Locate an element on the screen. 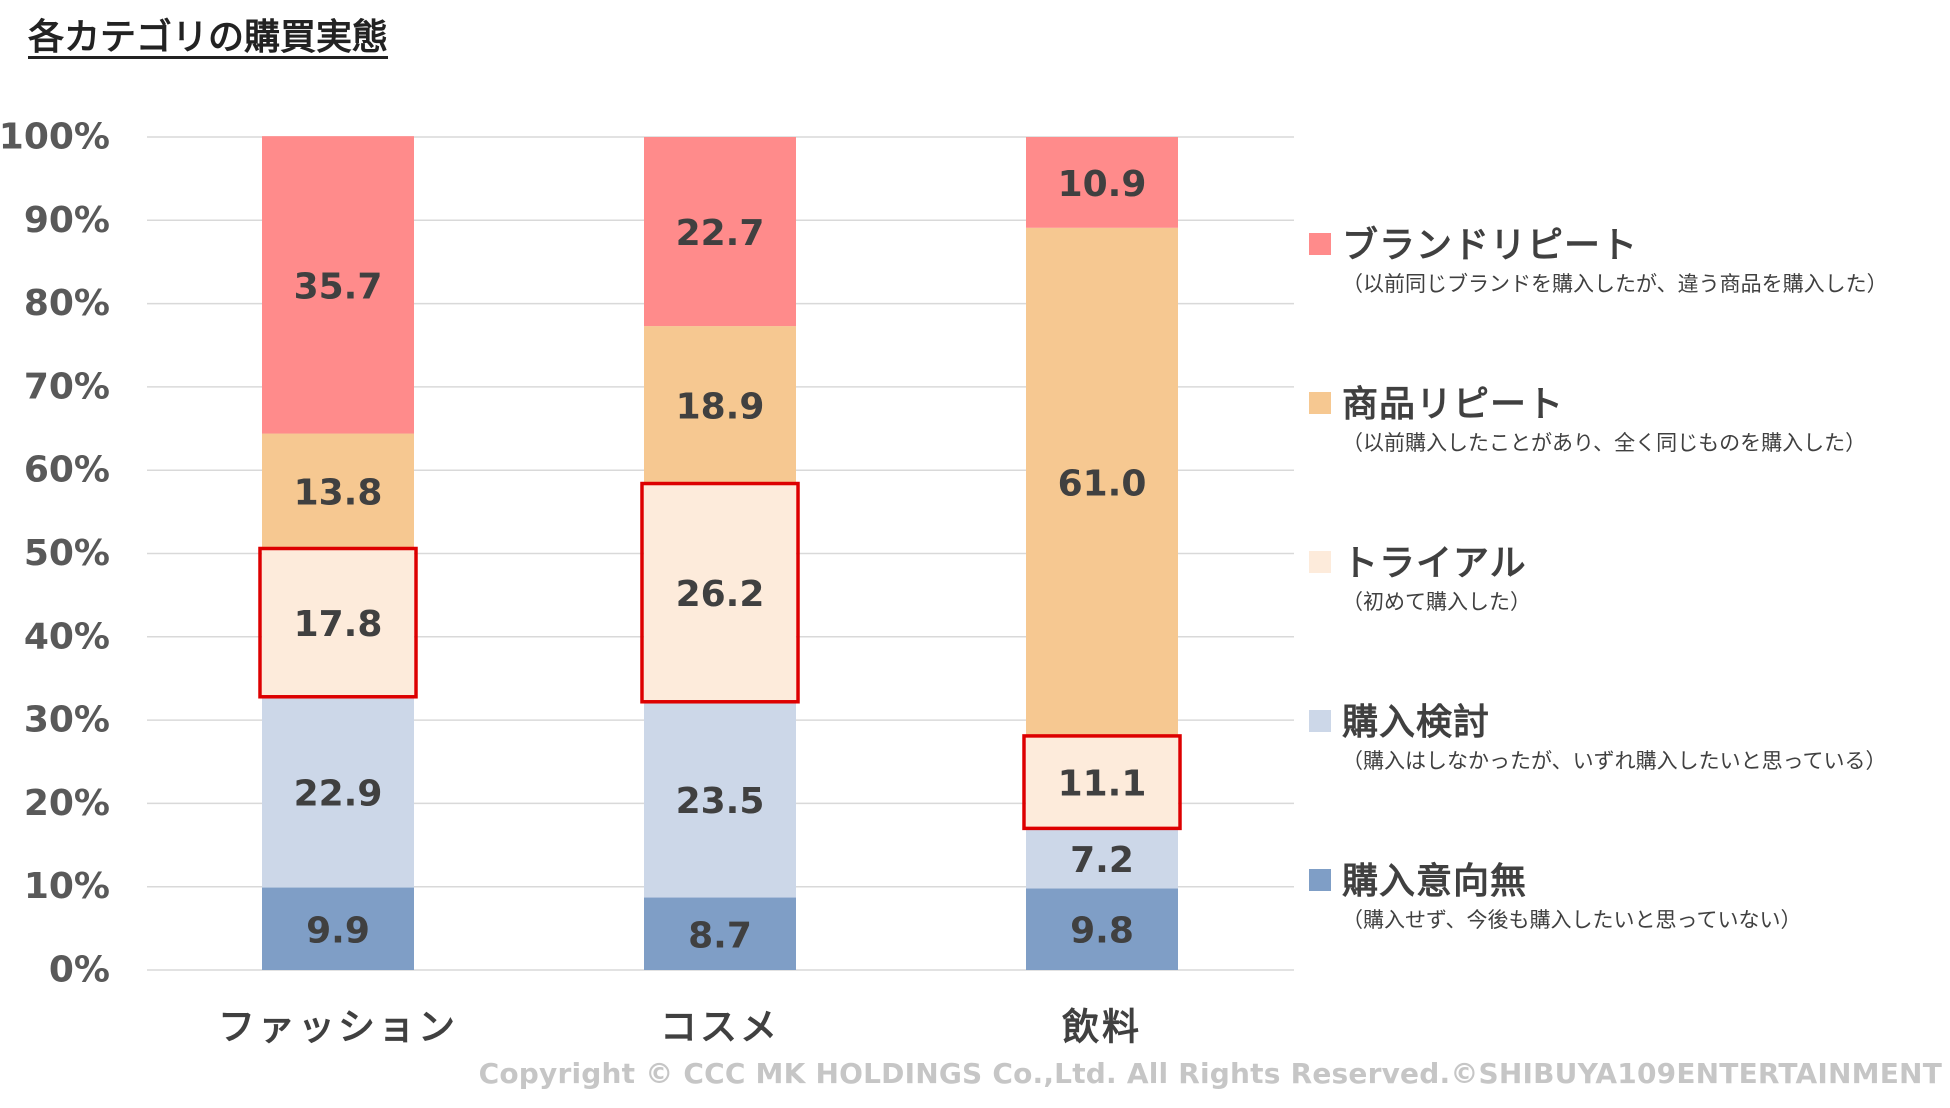 This screenshot has width=1950, height=1108. y-tick-label: 0% is located at coordinates (79, 970).